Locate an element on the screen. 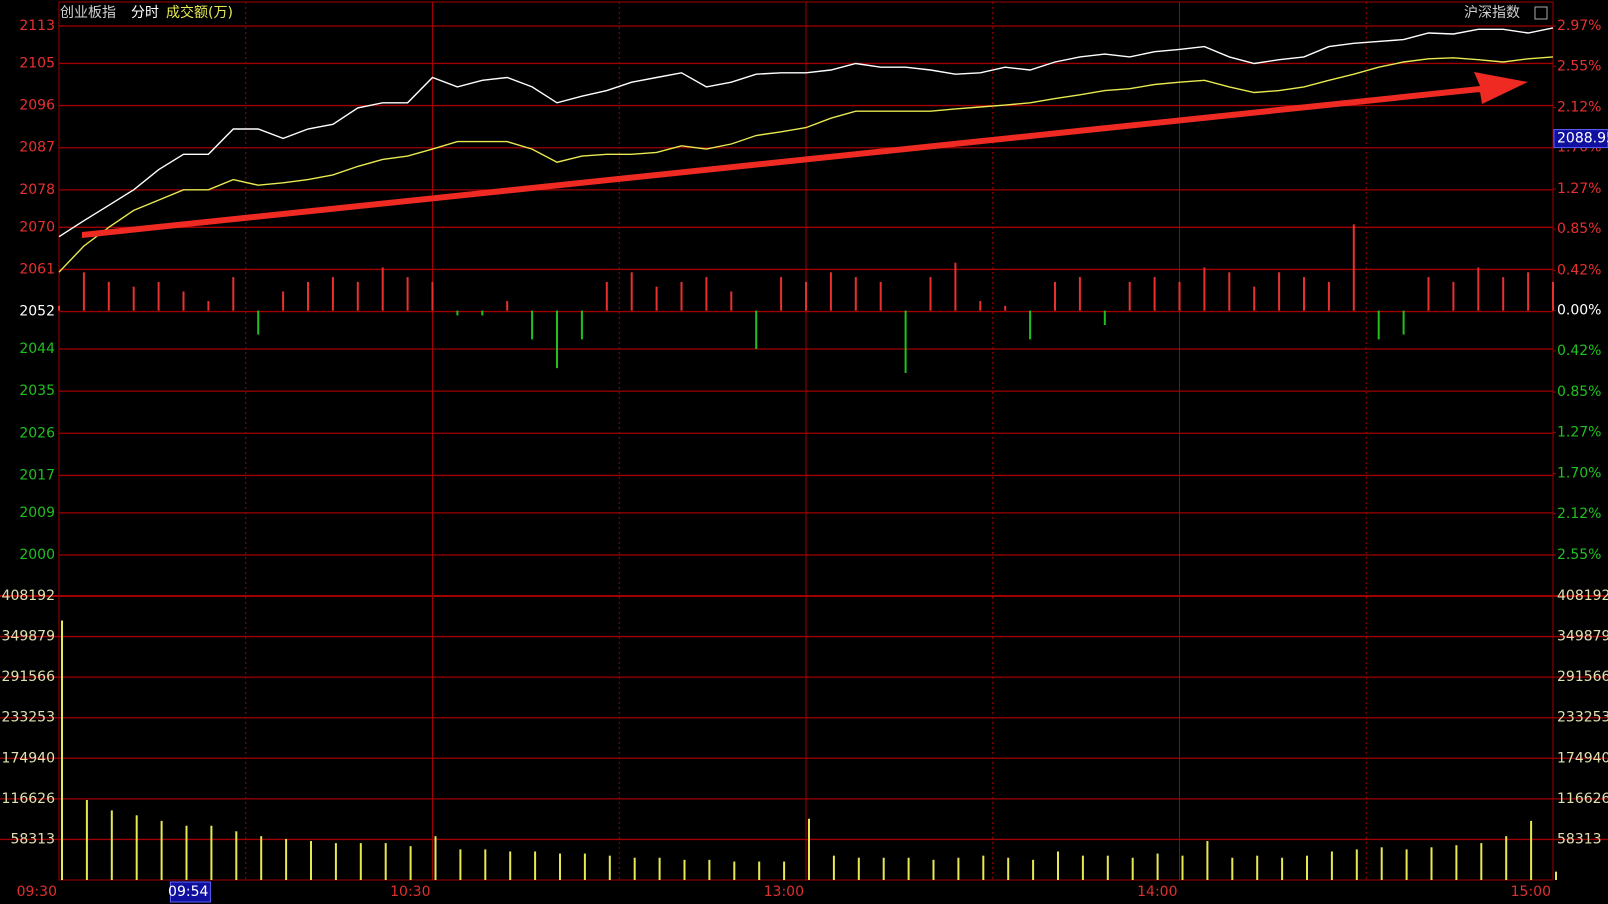 This screenshot has height=904, width=1608. y-tick-label: 2026 is located at coordinates (37, 433).